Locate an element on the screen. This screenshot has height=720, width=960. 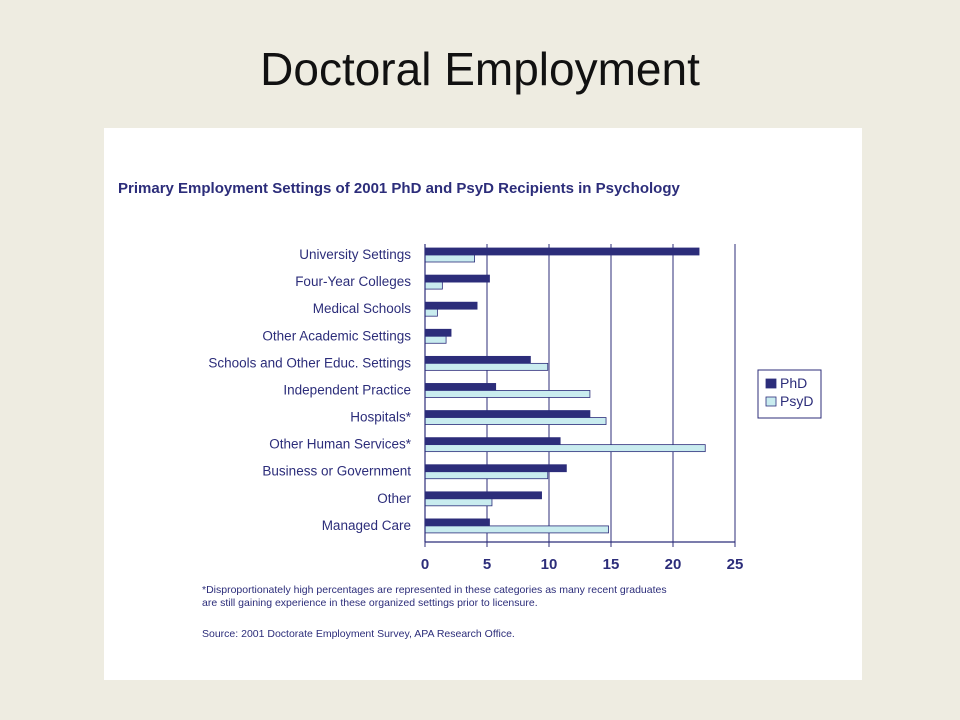
category-label: Hospitals* is located at coordinates (381, 417).